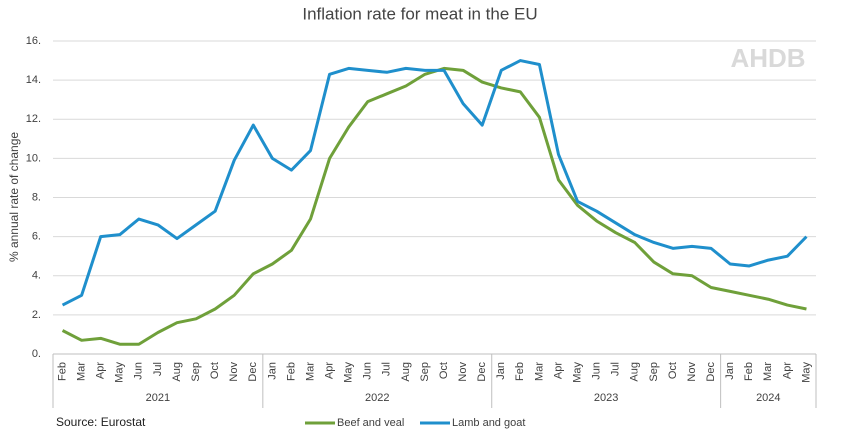 The width and height of the screenshot is (844, 440). What do you see at coordinates (33, 80) in the screenshot?
I see `y-tick-label: 14.` at bounding box center [33, 80].